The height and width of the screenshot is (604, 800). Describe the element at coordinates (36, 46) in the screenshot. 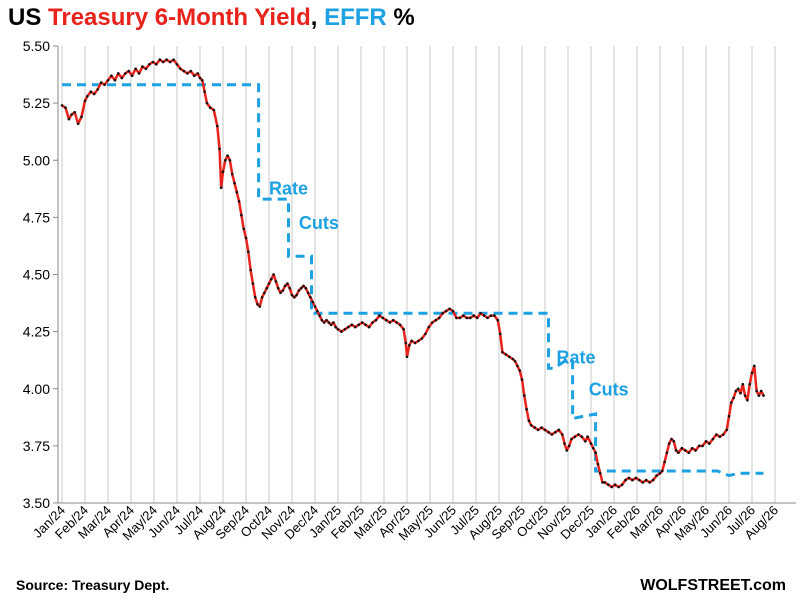

I see `y-tick-label: 5.50` at that location.